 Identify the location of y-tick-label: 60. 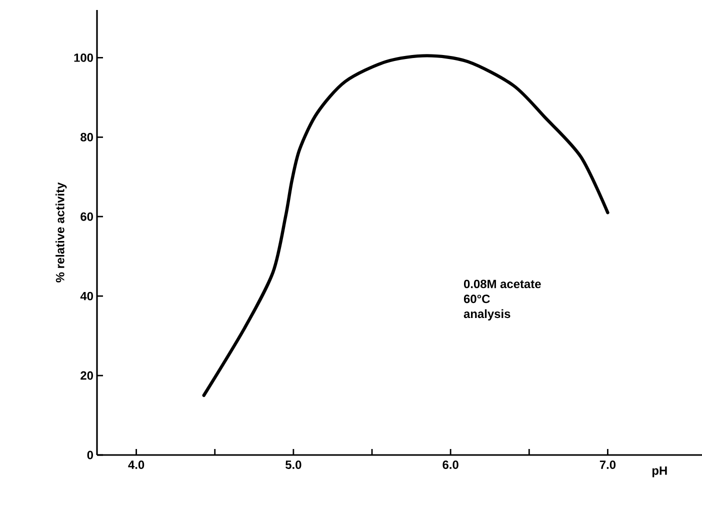
(86, 216).